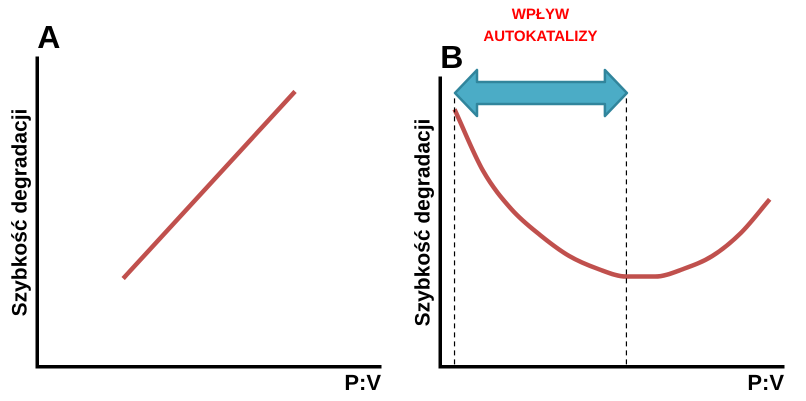 Image resolution: width=806 pixels, height=401 pixels. What do you see at coordinates (452, 57) in the screenshot?
I see `chart-title: B` at bounding box center [452, 57].